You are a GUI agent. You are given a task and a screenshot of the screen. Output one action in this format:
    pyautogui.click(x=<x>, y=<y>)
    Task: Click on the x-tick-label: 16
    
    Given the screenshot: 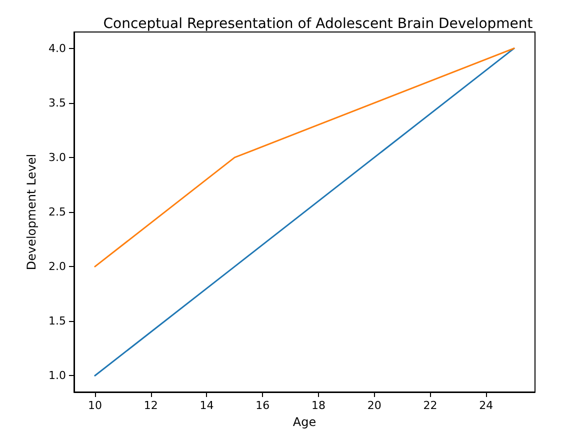 What is the action you would take?
    pyautogui.click(x=263, y=405)
    